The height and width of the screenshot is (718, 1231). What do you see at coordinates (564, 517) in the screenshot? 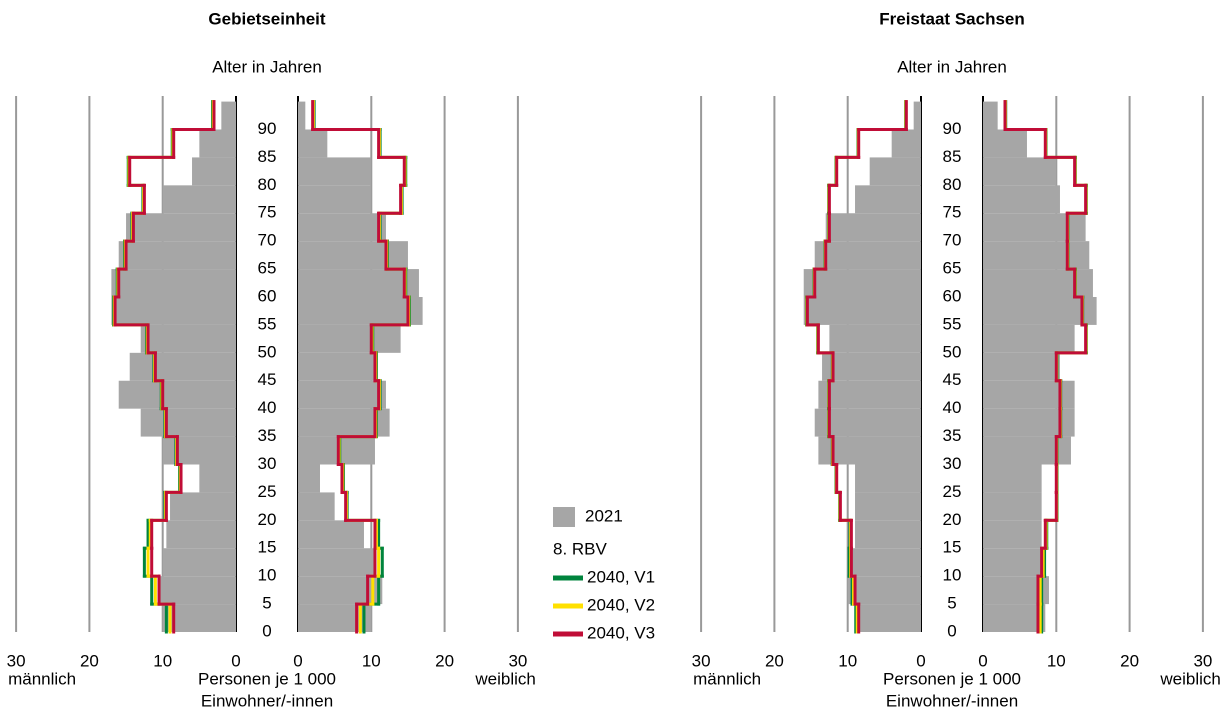
I see `legend-swatch` at bounding box center [564, 517].